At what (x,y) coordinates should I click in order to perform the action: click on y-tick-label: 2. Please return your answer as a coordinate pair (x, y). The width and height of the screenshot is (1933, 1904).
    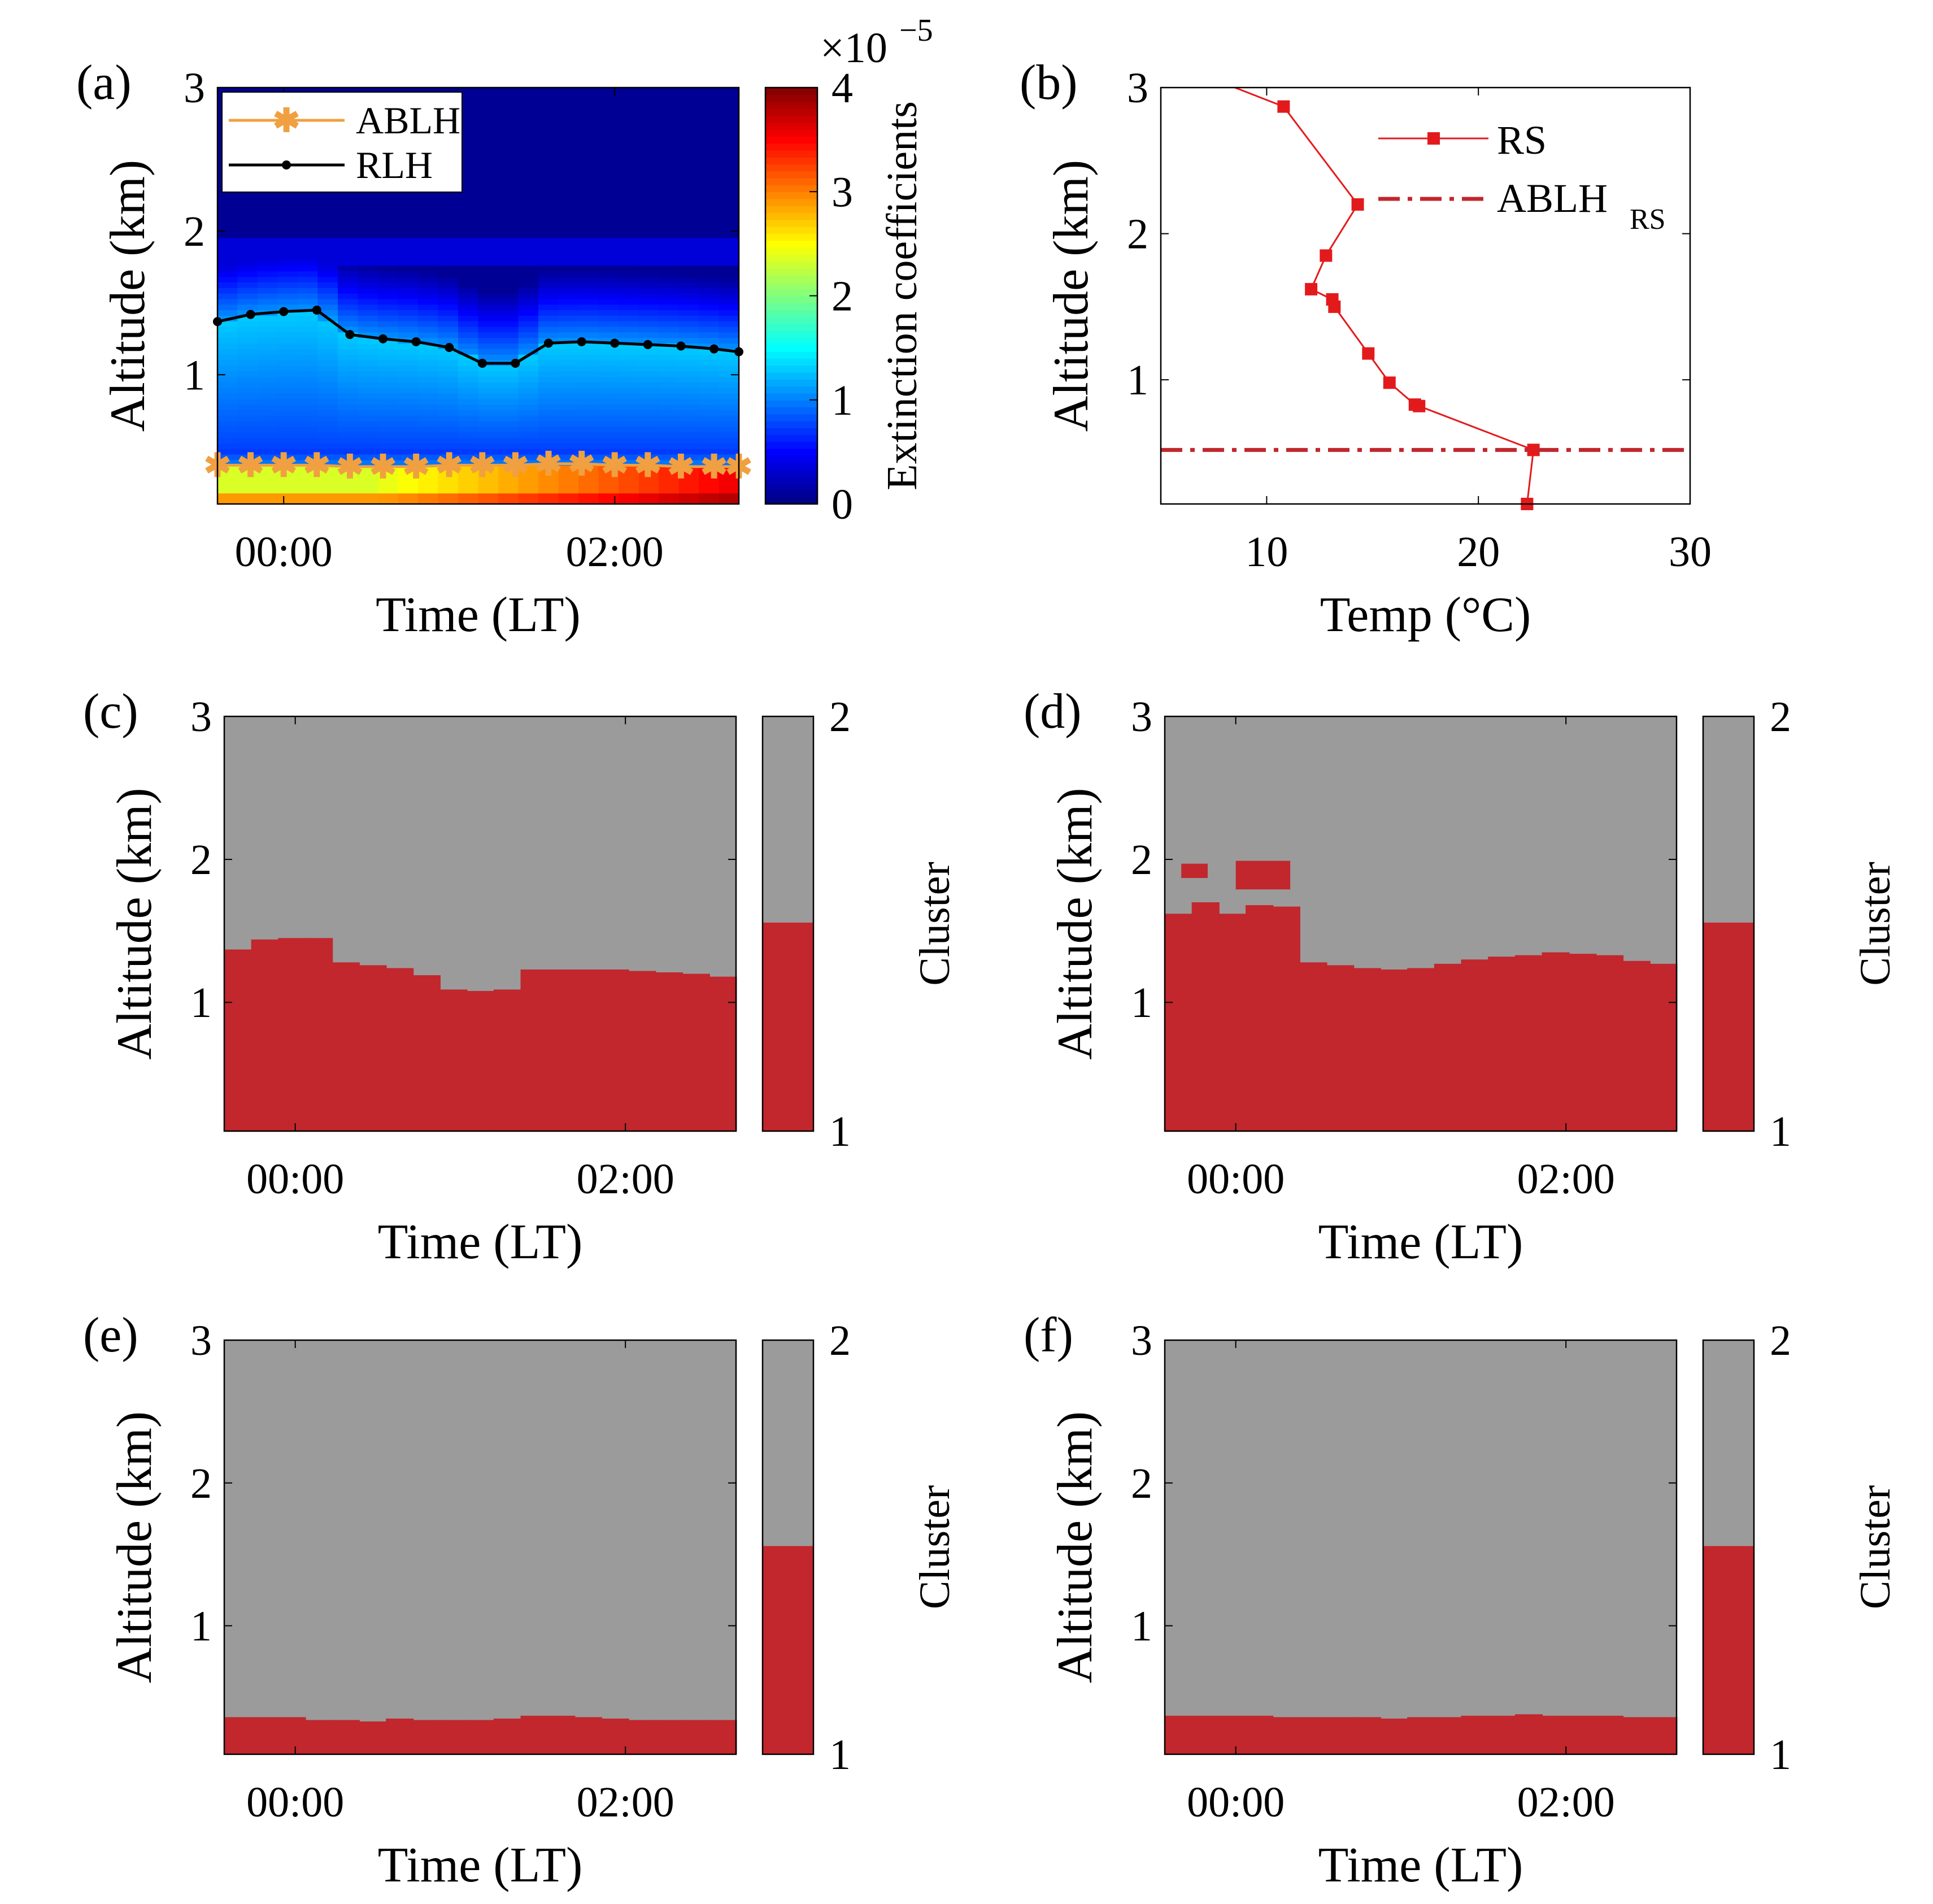
    Looking at the image, I should click on (1137, 234).